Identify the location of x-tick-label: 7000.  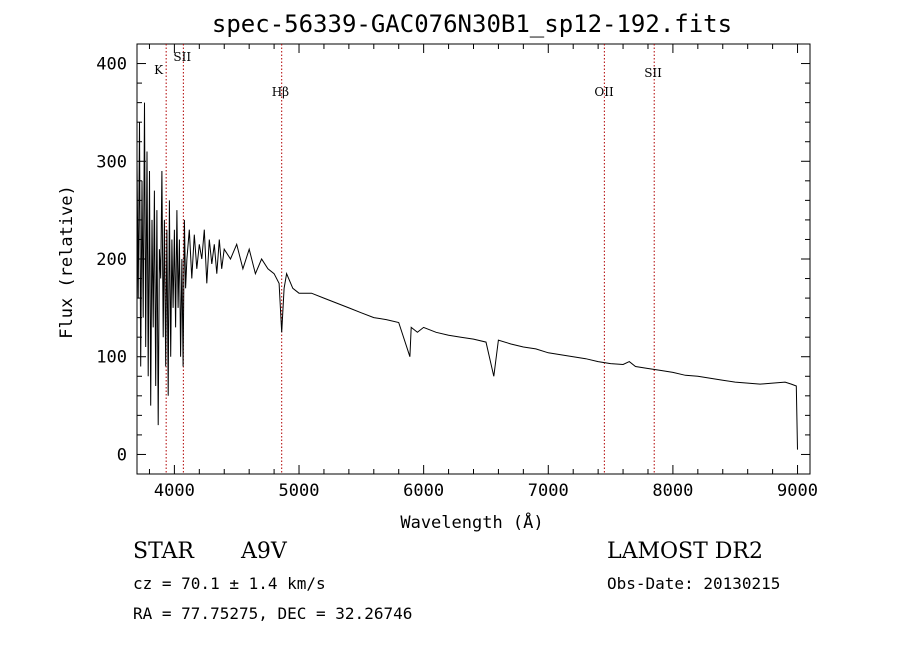
(548, 491).